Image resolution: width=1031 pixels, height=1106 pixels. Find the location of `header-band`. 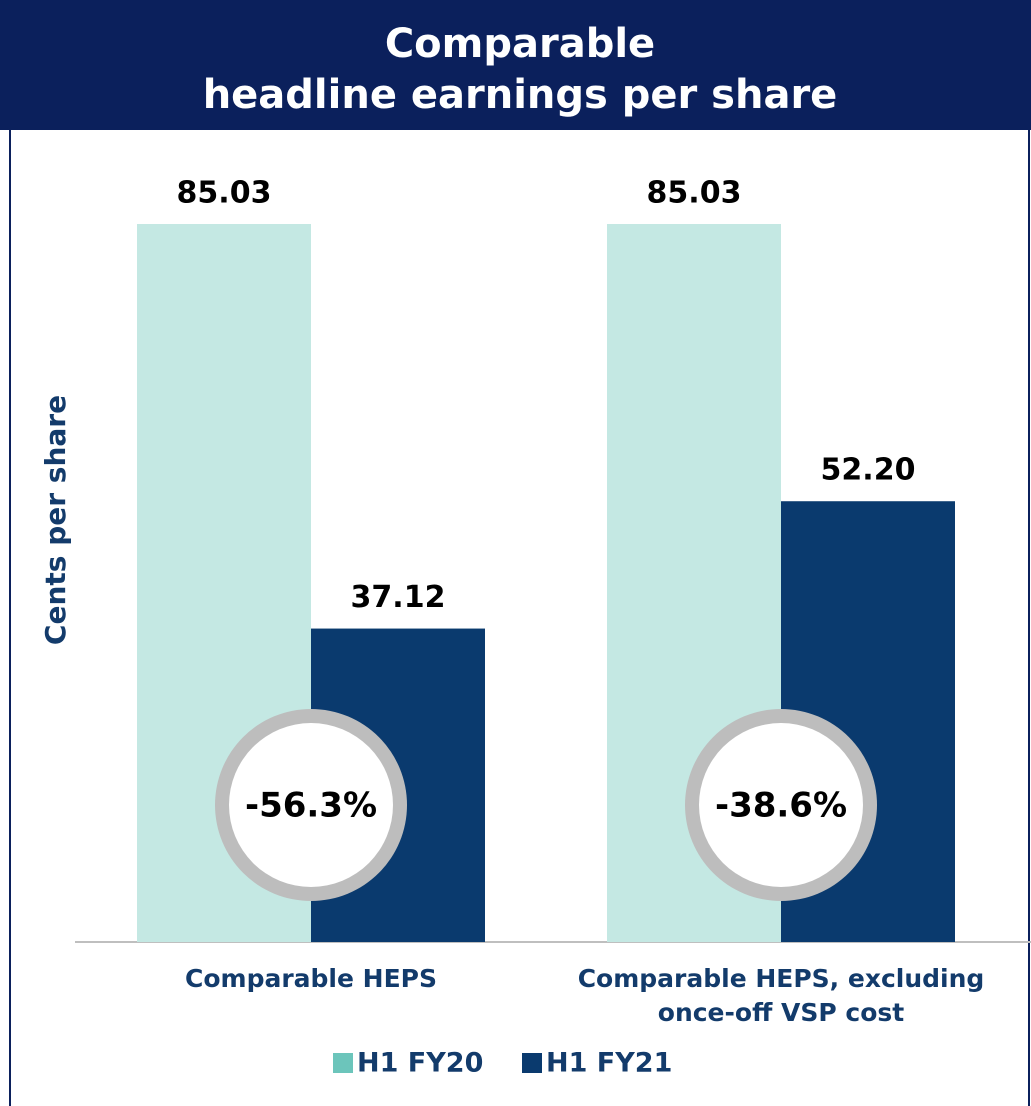

header-band is located at coordinates (515, 65).